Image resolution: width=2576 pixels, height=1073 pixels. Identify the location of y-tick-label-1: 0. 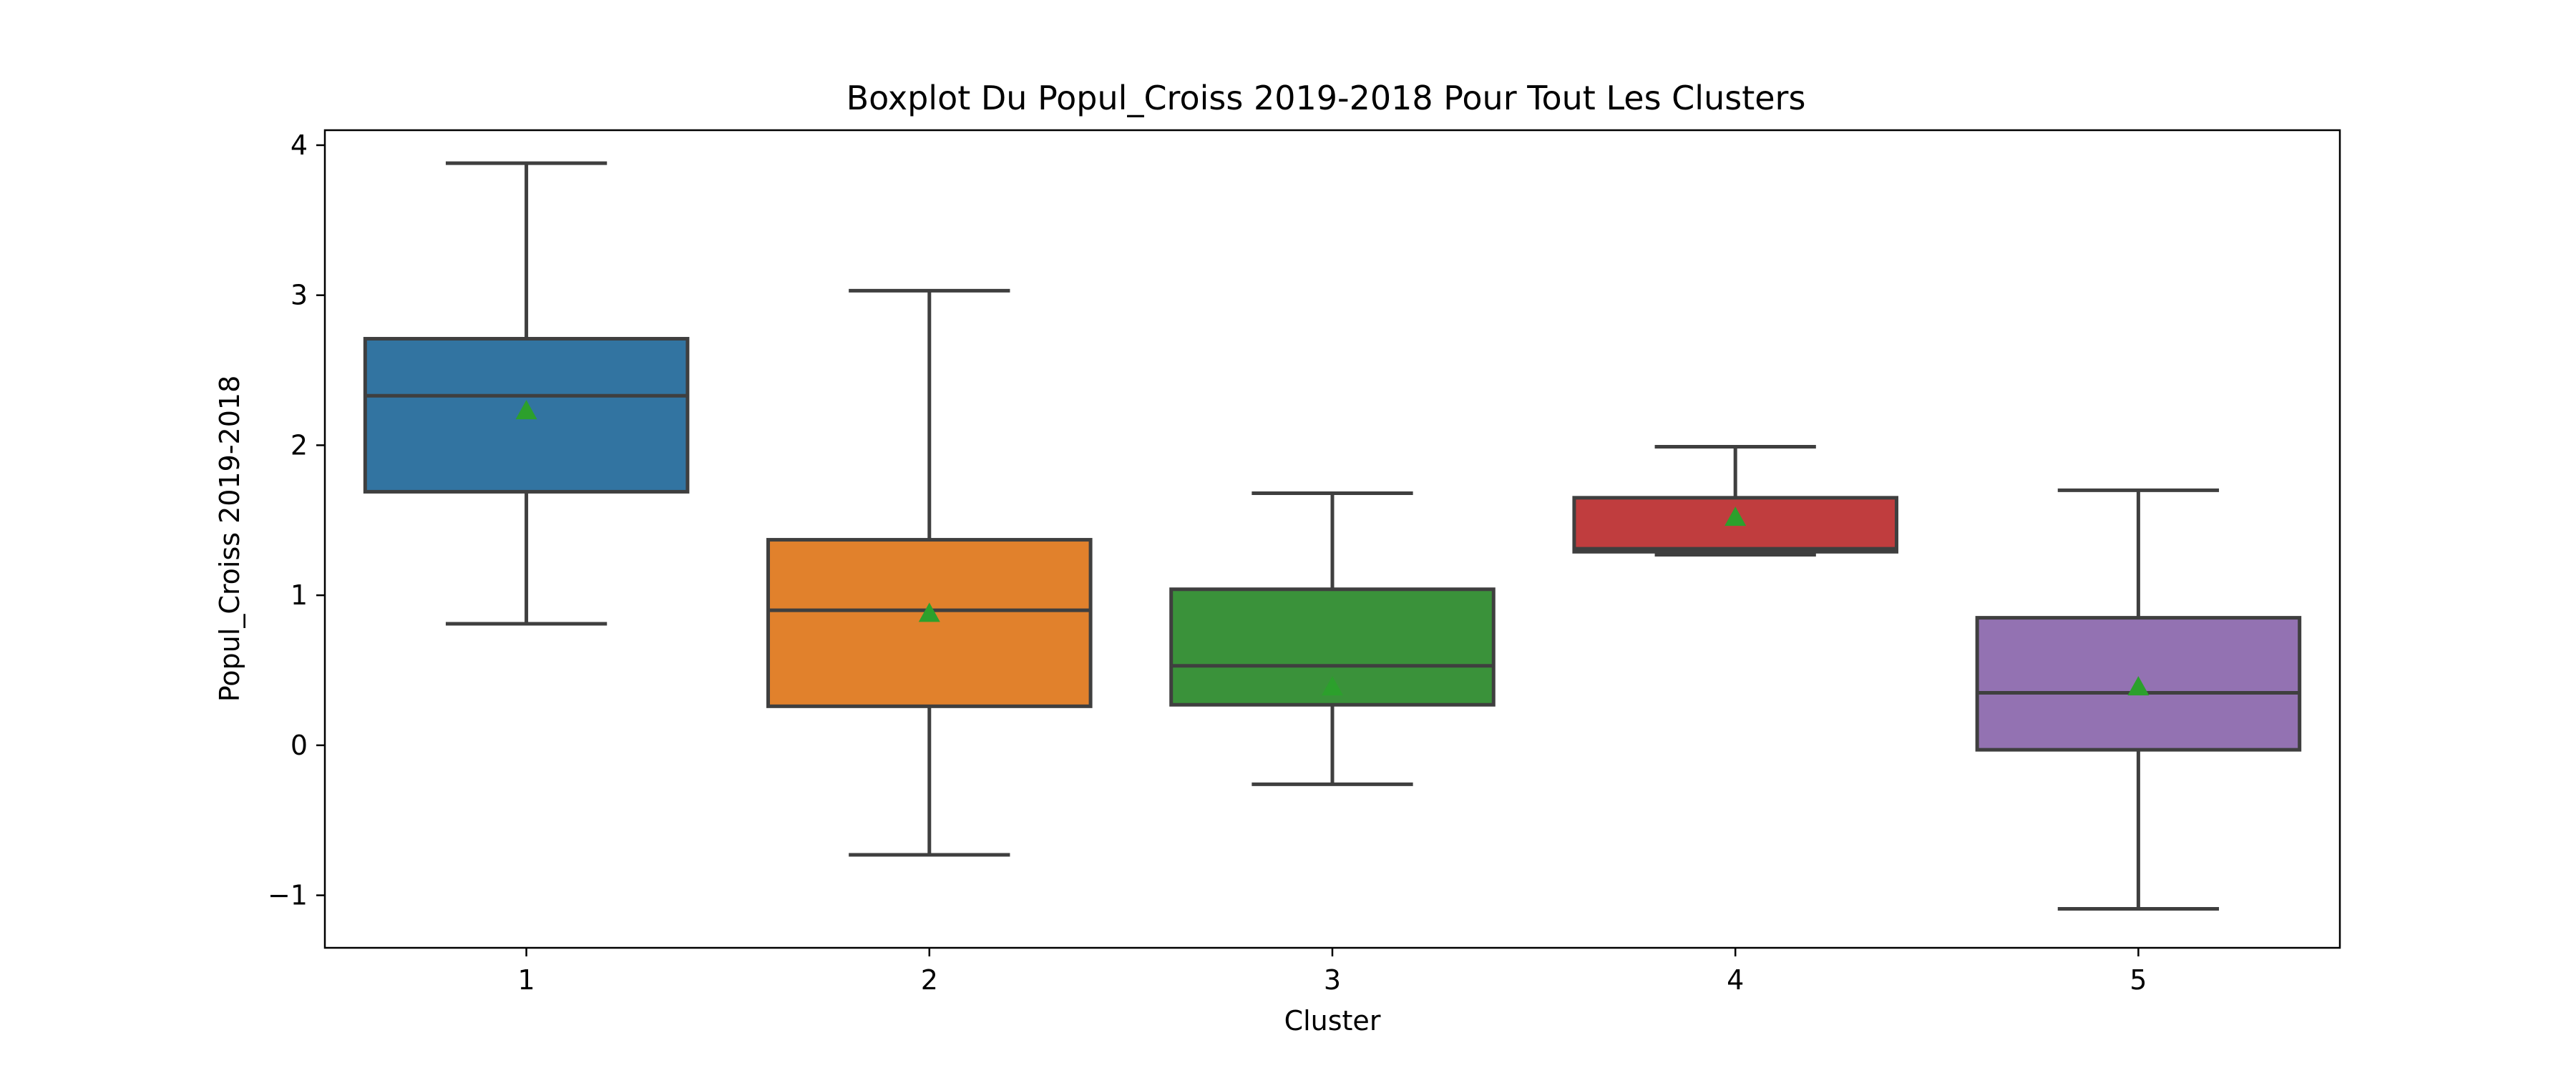
(299, 745).